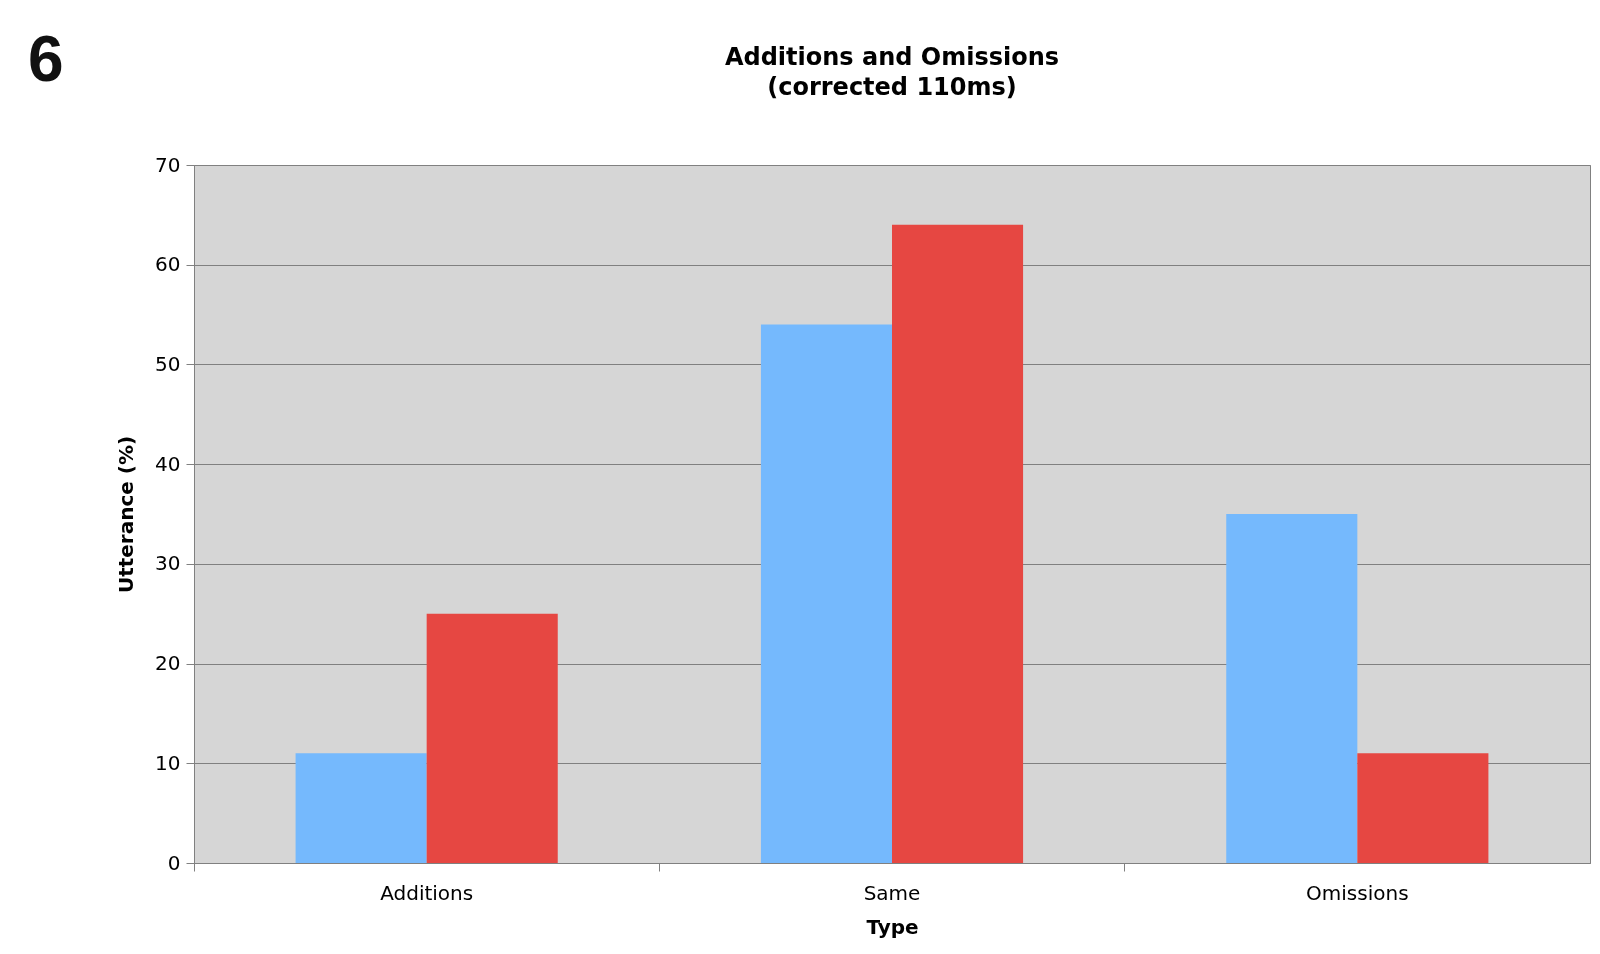  Describe the element at coordinates (174, 862) in the screenshot. I see `y-tick-label: 0` at that location.